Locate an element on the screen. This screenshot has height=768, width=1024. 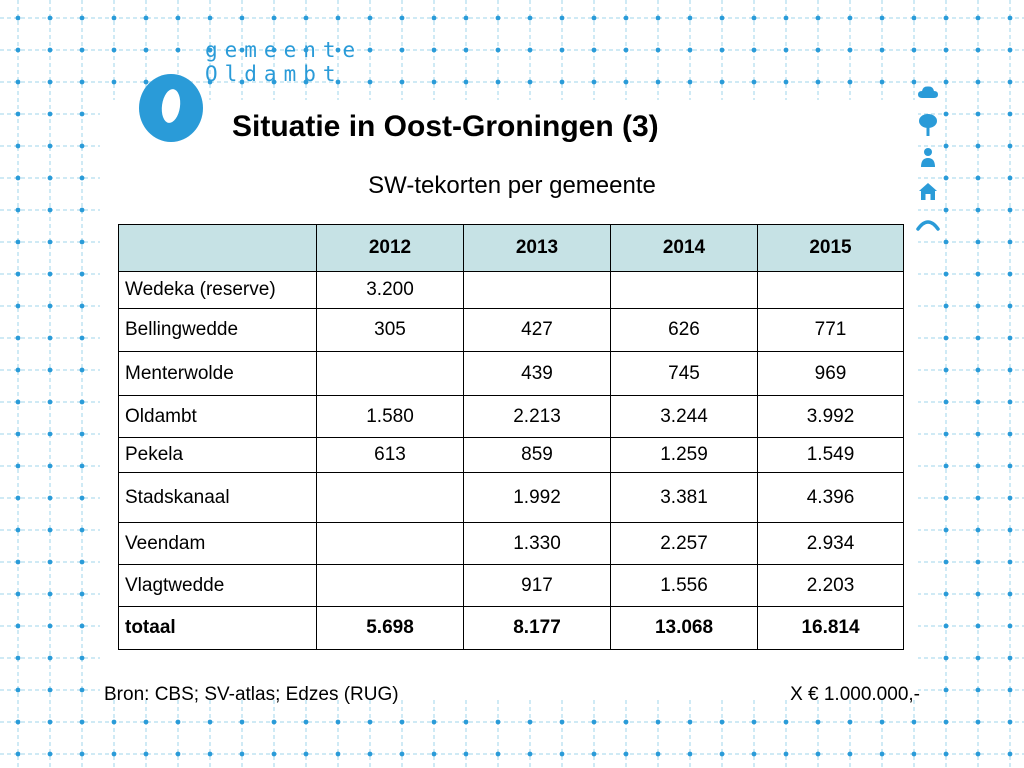
value-cell: 1.556 is located at coordinates (684, 585).